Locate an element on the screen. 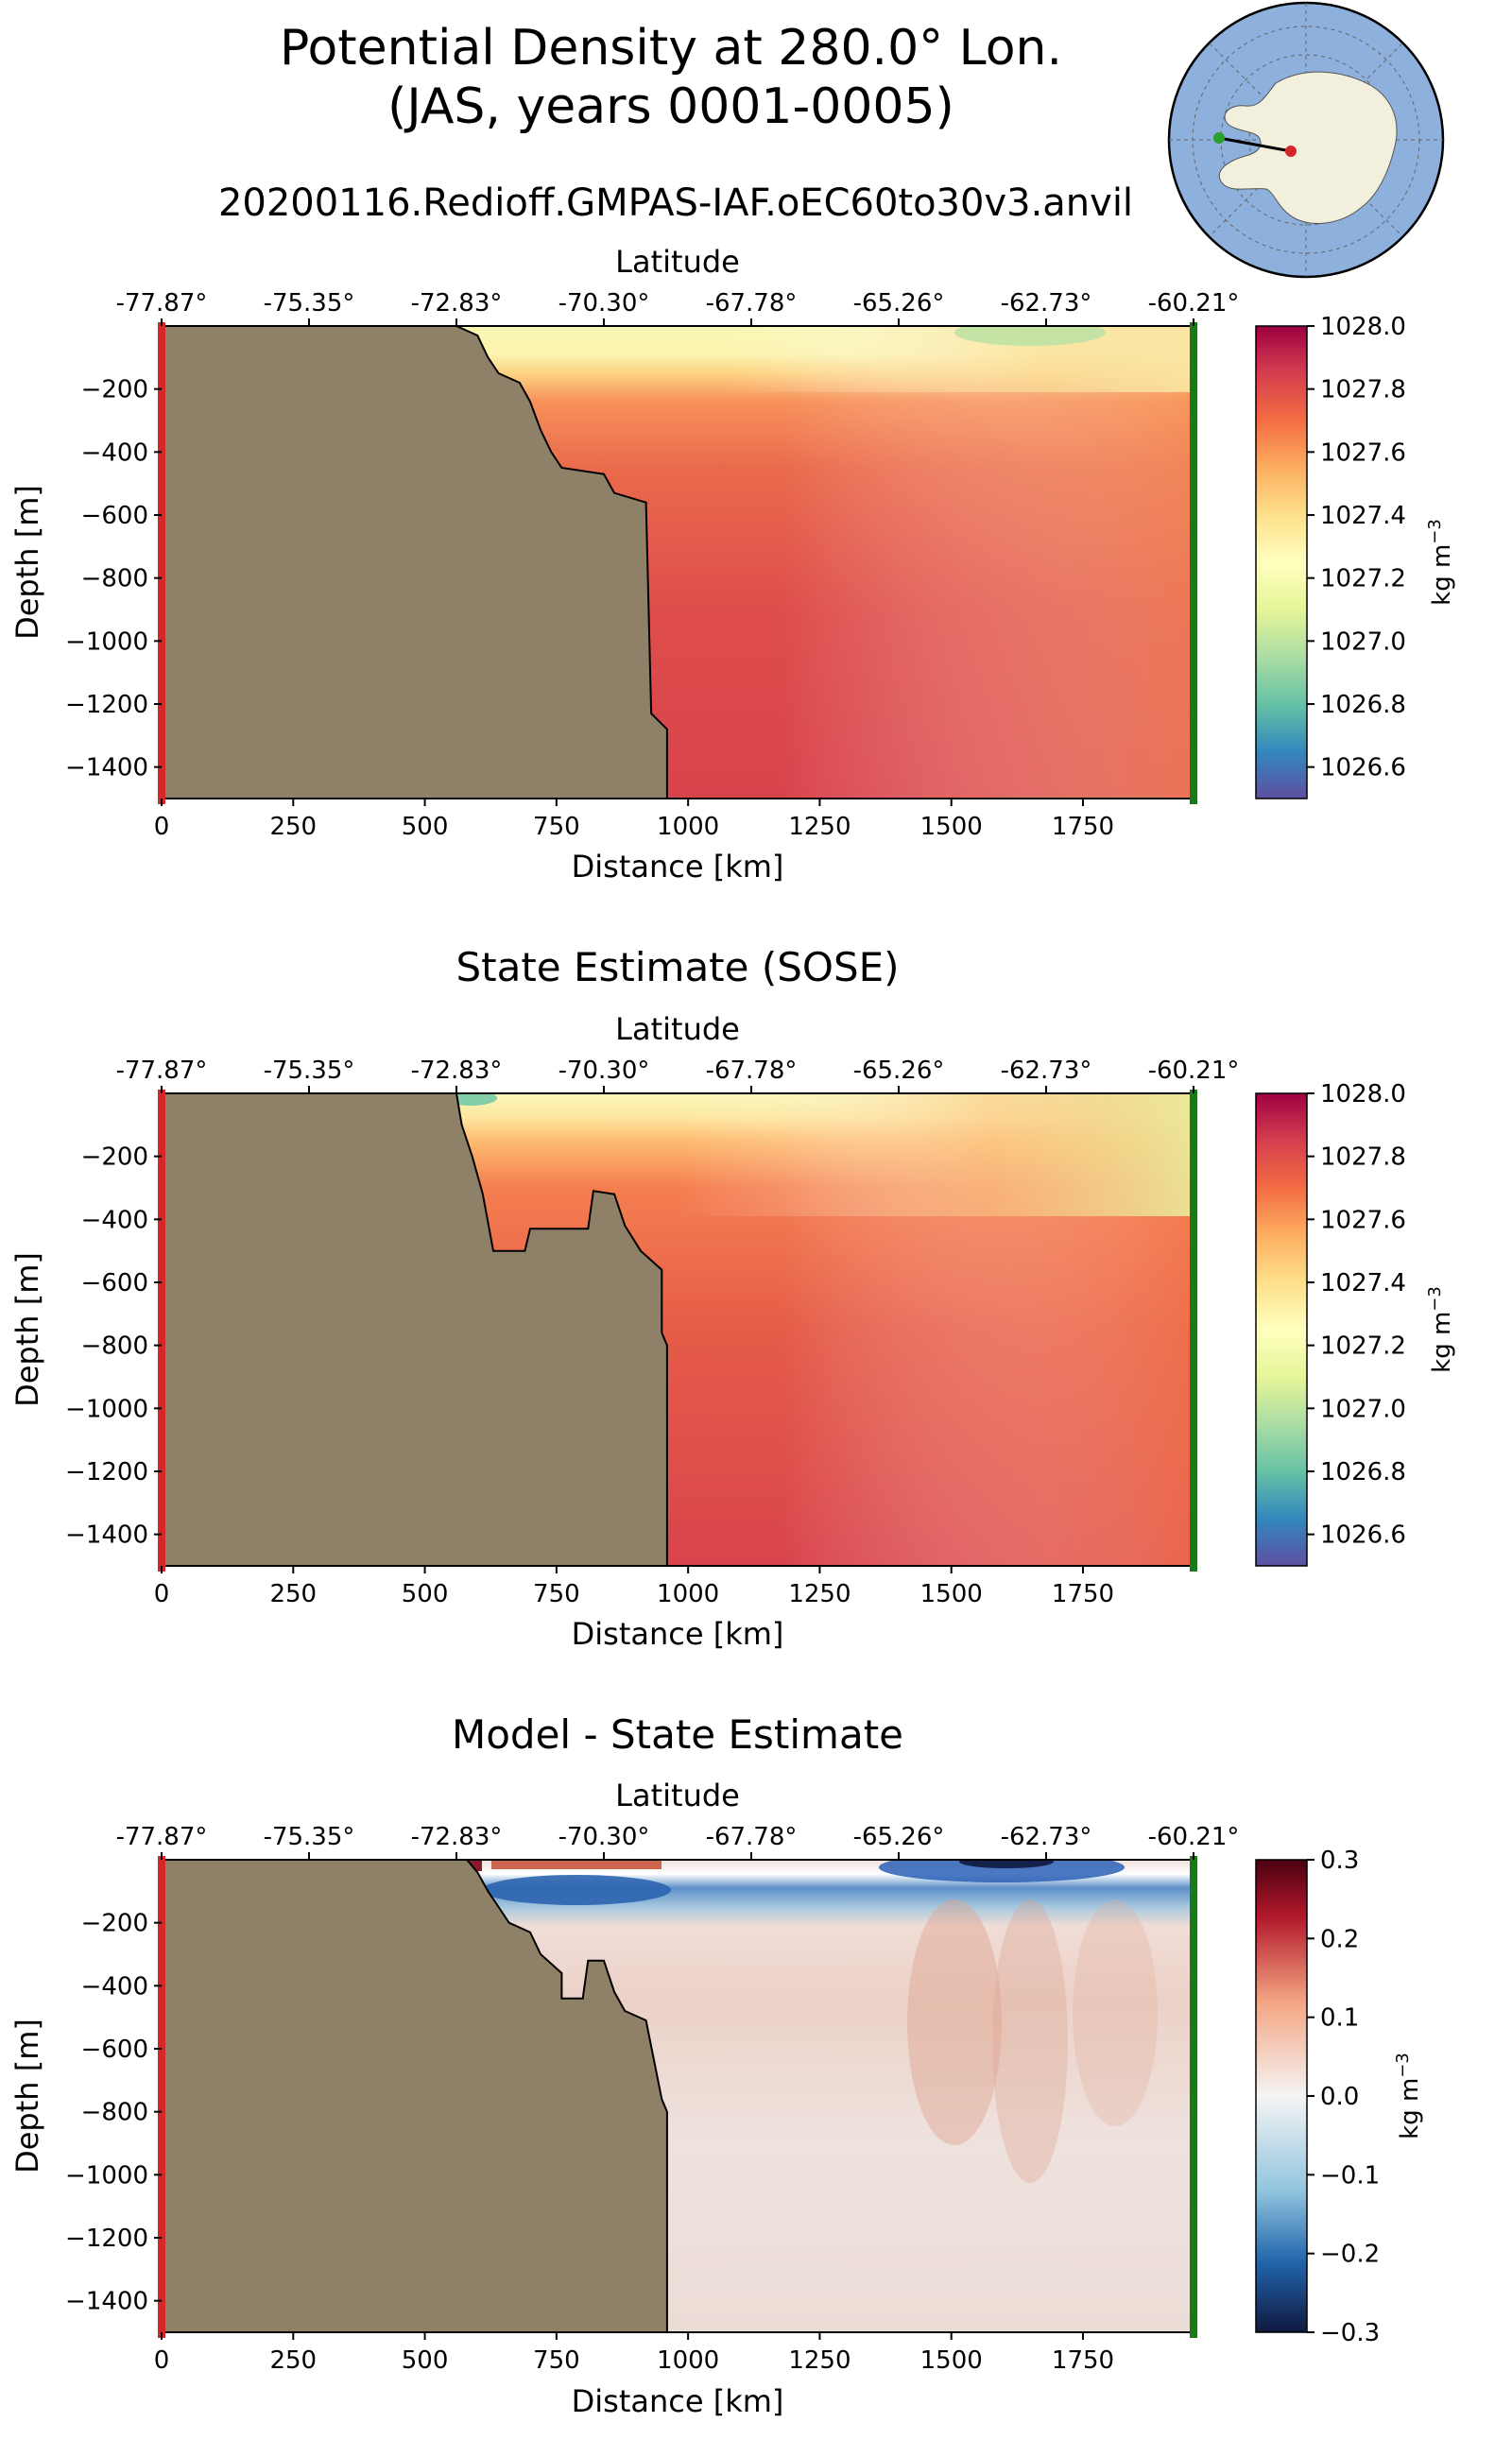  panel-2-lattick-label: -72.83° is located at coordinates (457, 1071).